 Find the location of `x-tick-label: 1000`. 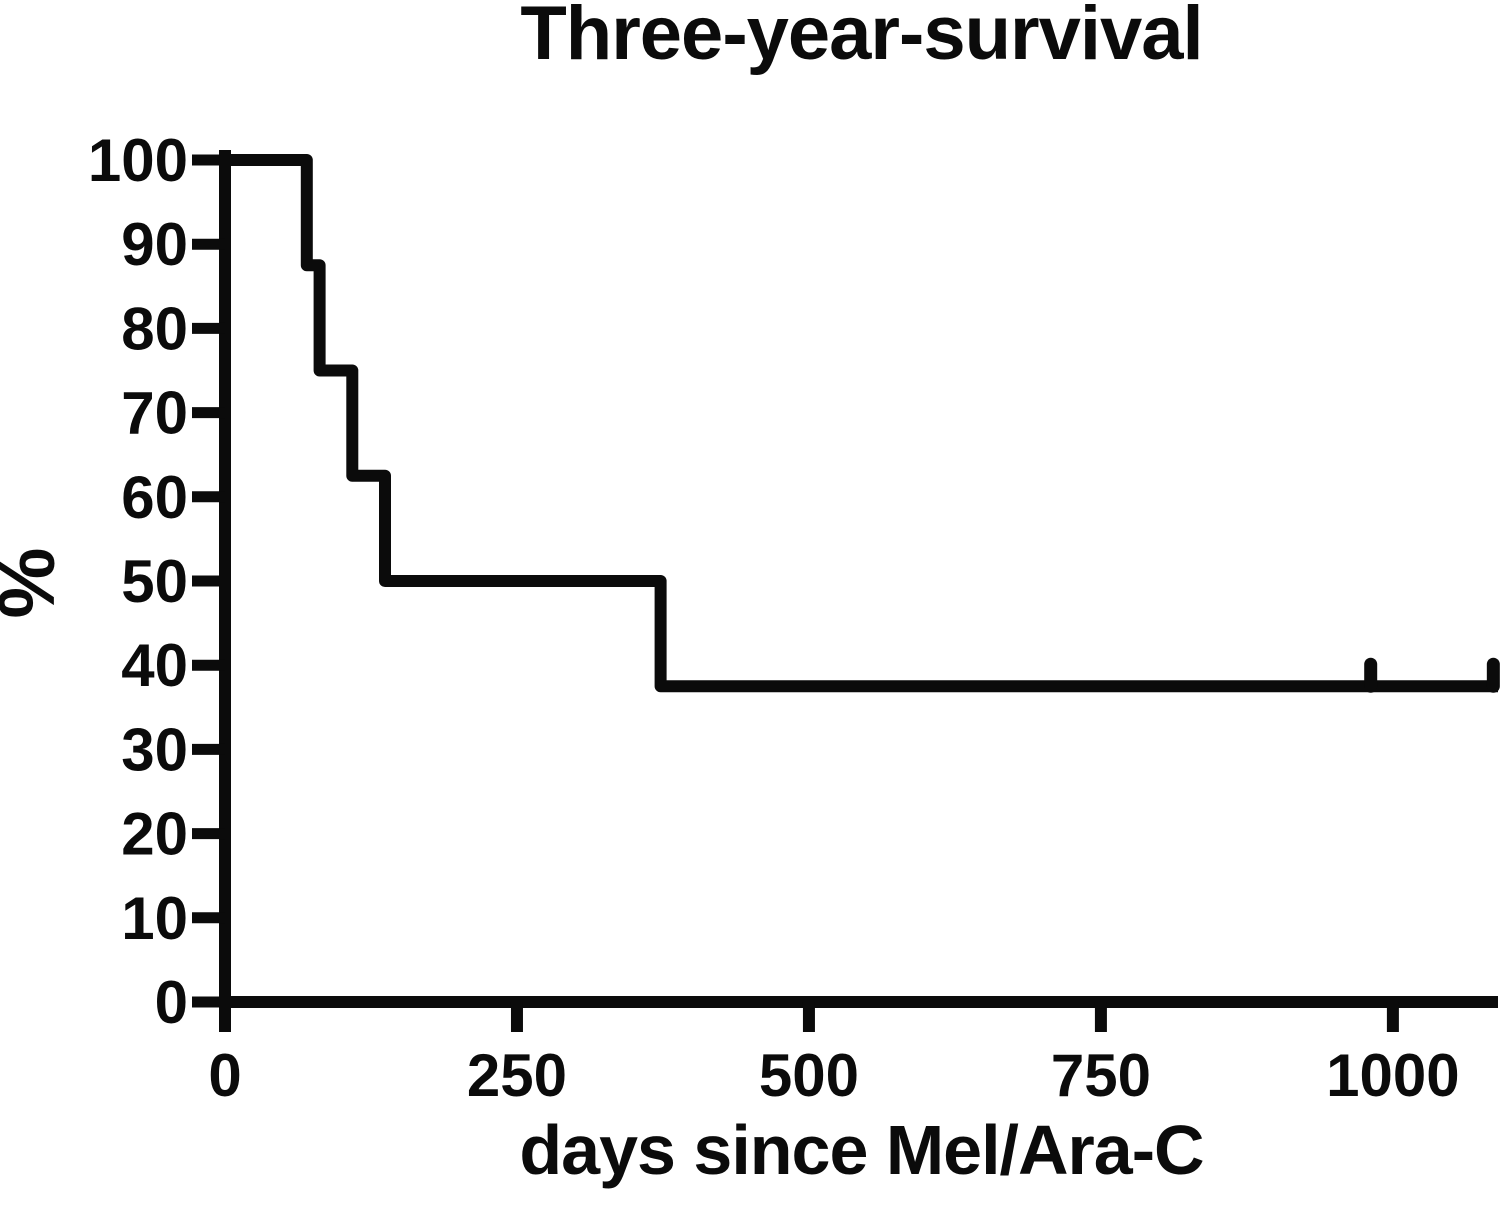

x-tick-label: 1000 is located at coordinates (1392, 1075).